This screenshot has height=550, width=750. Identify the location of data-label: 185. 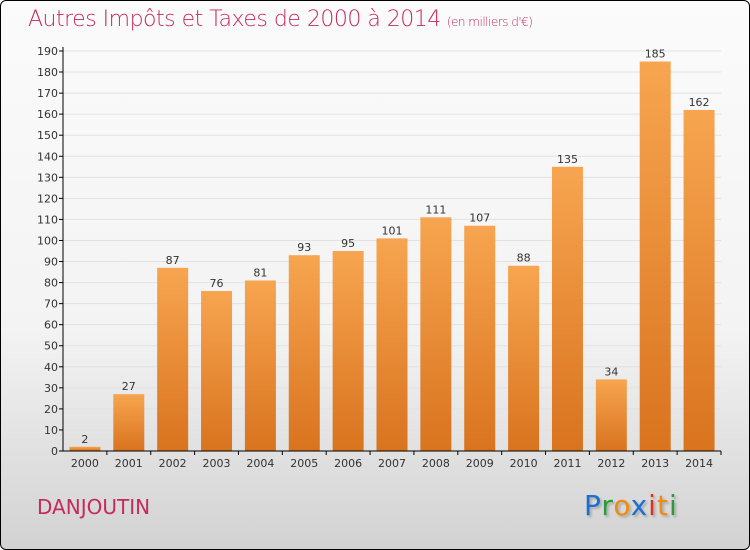
(655, 54).